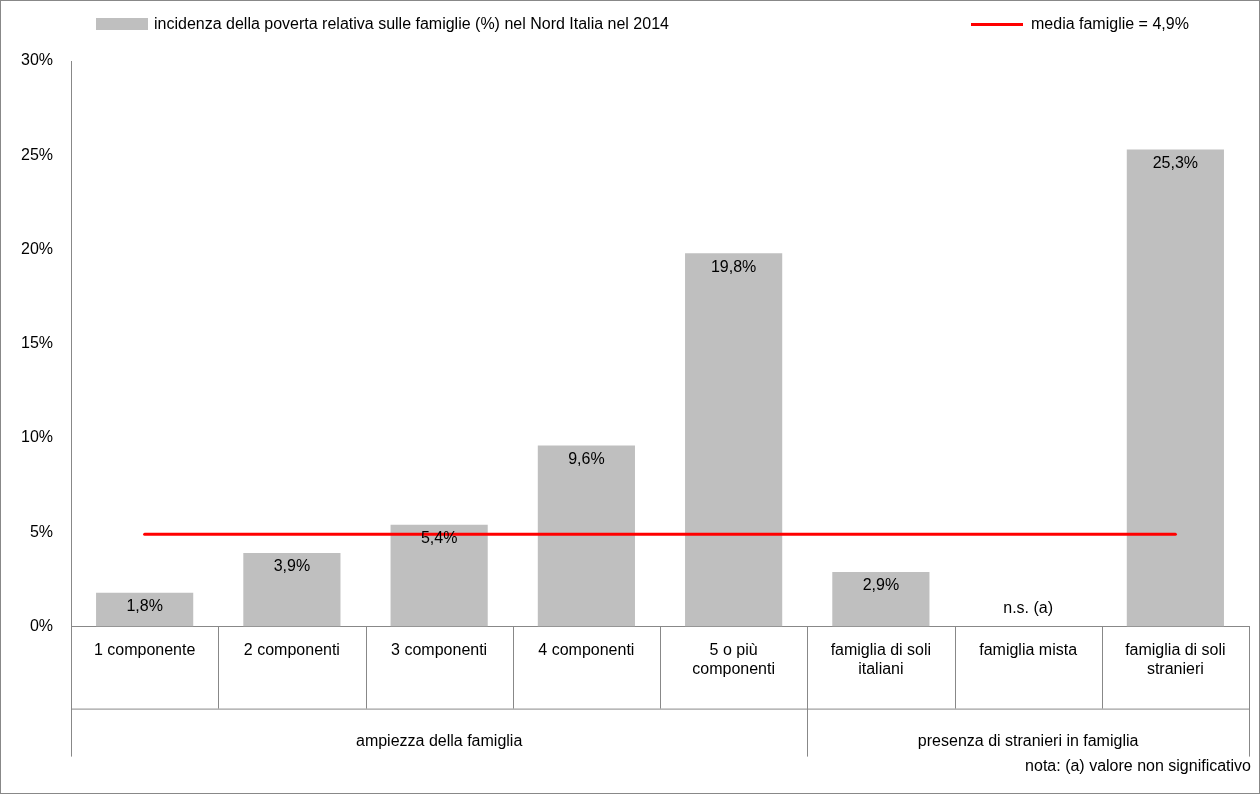 The height and width of the screenshot is (794, 1260). What do you see at coordinates (144, 606) in the screenshot?
I see `data-label: 1,8%` at bounding box center [144, 606].